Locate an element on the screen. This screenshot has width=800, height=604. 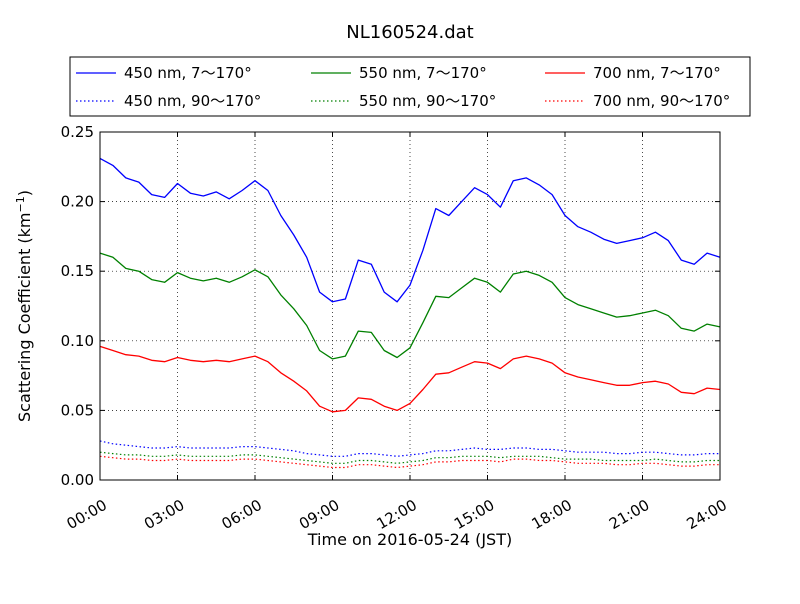
legend-label: 550 nm, 90～170° is located at coordinates (427, 101).